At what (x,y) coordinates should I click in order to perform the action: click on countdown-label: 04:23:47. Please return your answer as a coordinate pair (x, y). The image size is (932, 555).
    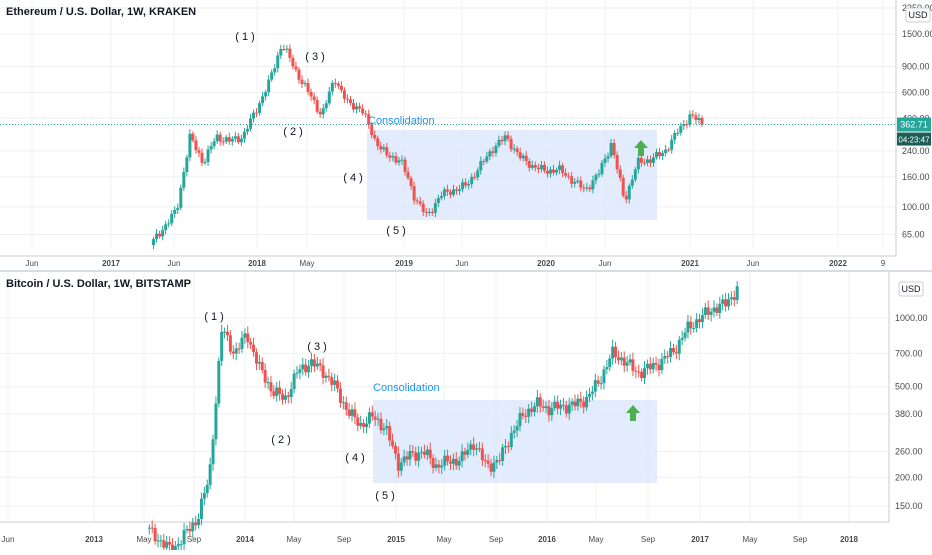
    Looking at the image, I should click on (914, 140).